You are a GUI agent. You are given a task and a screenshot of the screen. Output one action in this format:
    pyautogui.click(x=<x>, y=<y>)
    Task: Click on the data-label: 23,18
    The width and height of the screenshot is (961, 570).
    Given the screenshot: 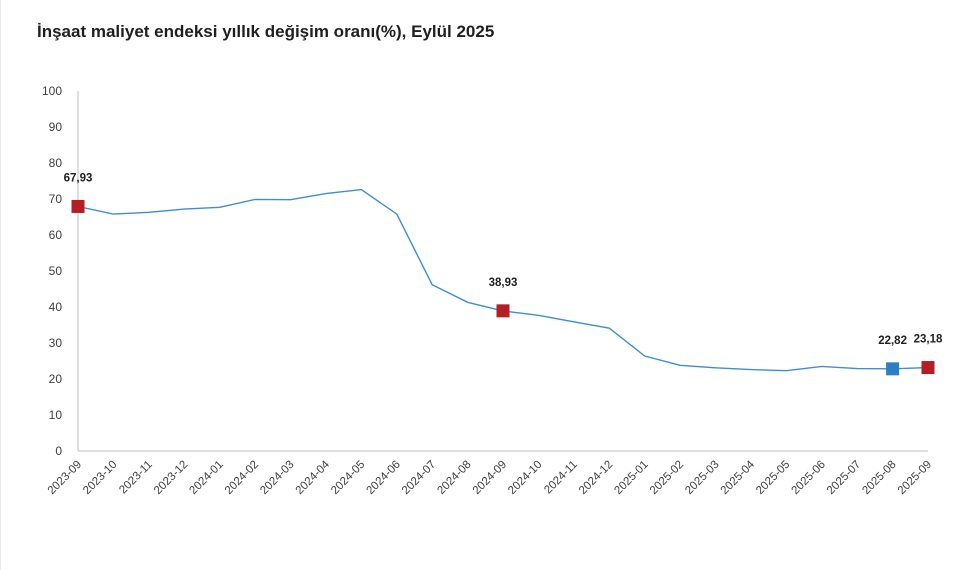 What is the action you would take?
    pyautogui.click(x=928, y=340)
    